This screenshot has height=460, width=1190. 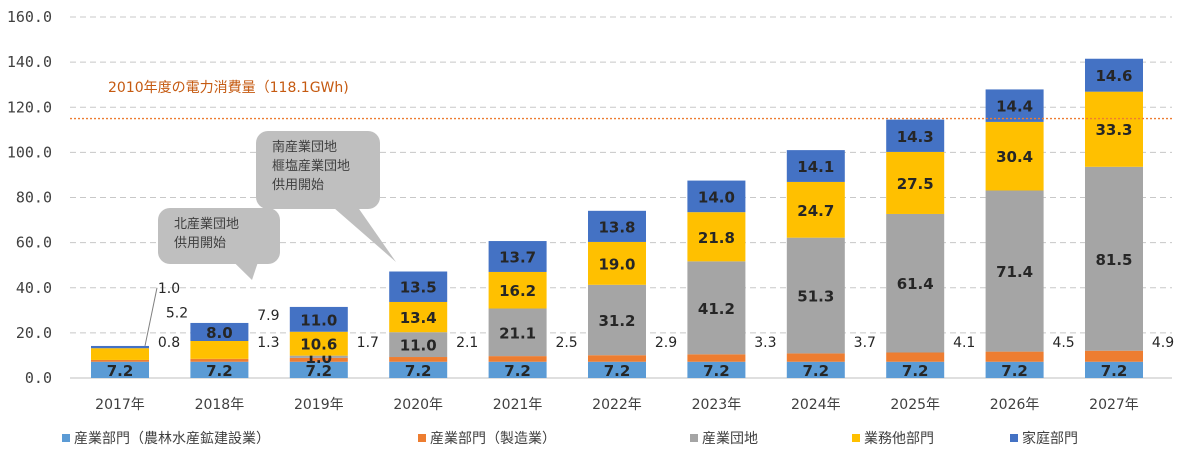 I want to click on data-label: 5.2, so click(x=177, y=314).